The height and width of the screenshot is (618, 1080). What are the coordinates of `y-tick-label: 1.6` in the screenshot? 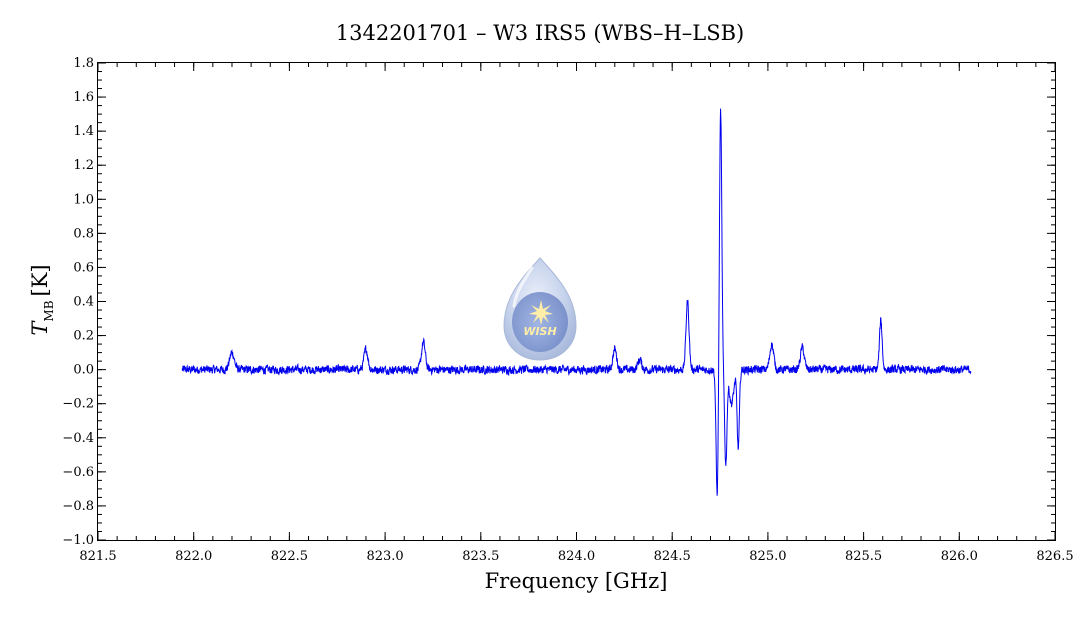 It's located at (83, 97).